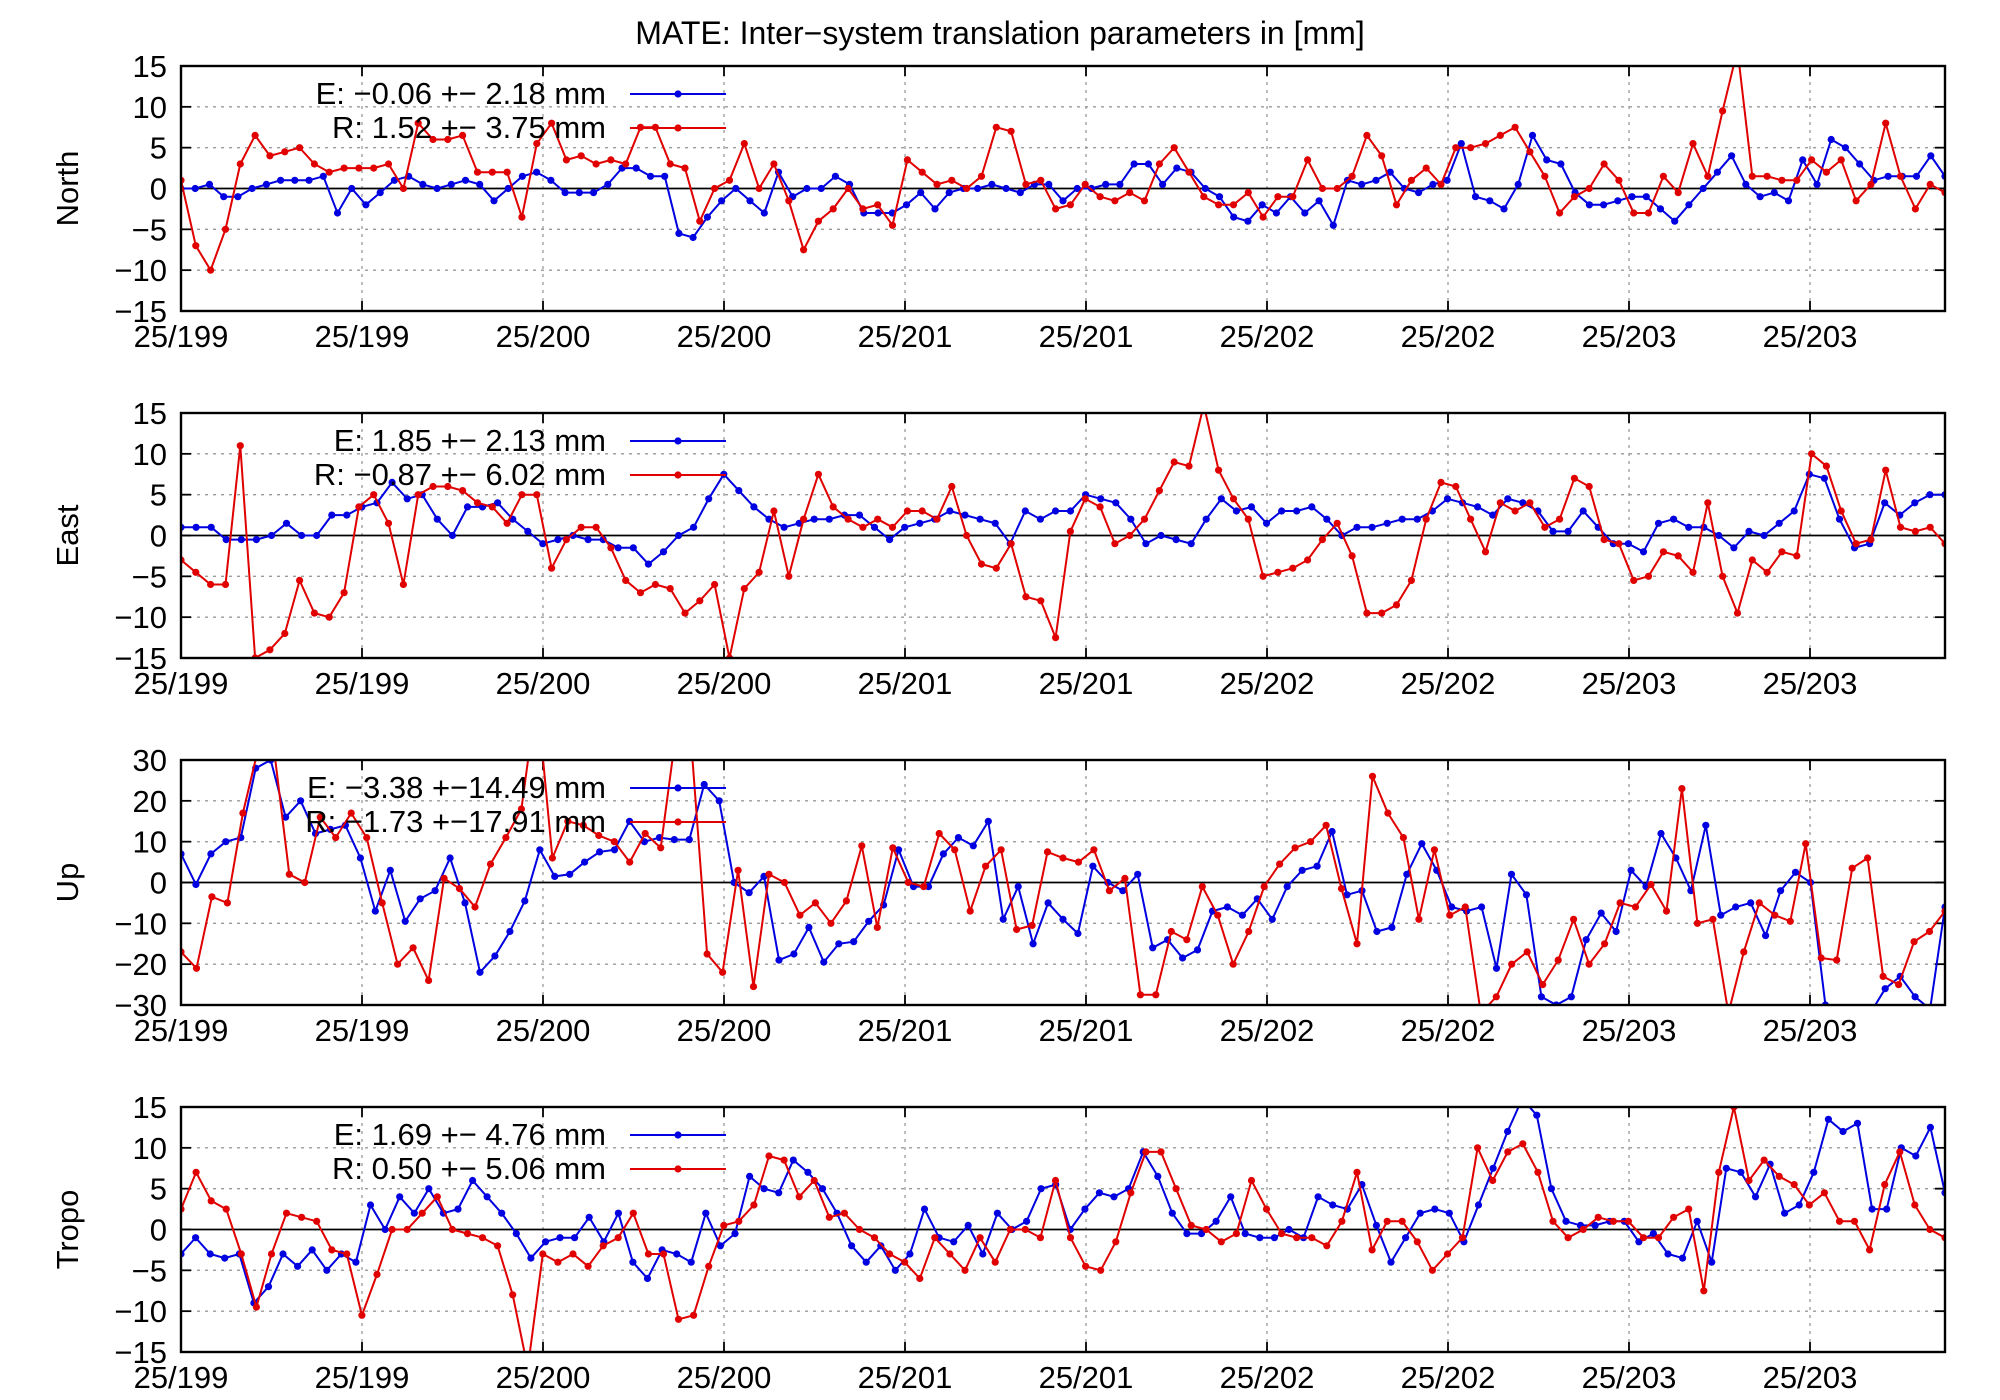 This screenshot has height=1400, width=2000. What do you see at coordinates (181, 1377) in the screenshot?
I see `x-tick-label: 25/199` at bounding box center [181, 1377].